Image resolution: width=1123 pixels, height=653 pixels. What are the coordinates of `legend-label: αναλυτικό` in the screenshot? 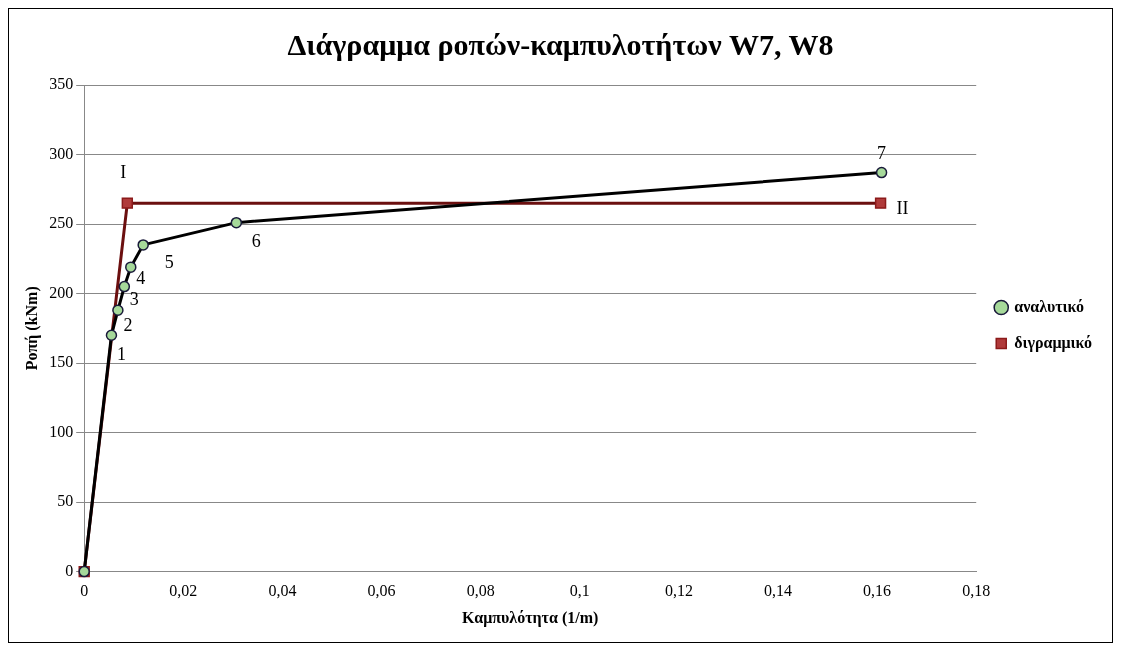 It's located at (1049, 306).